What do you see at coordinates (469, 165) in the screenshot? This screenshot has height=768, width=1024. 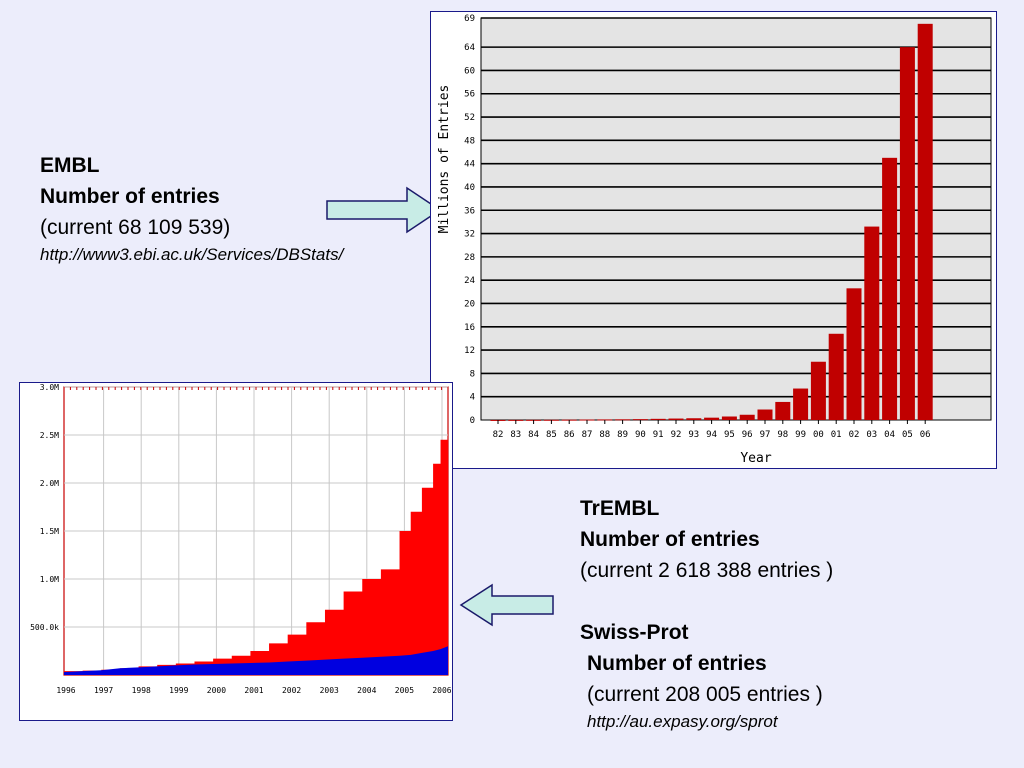 I see `y-tick-label: 44` at bounding box center [469, 165].